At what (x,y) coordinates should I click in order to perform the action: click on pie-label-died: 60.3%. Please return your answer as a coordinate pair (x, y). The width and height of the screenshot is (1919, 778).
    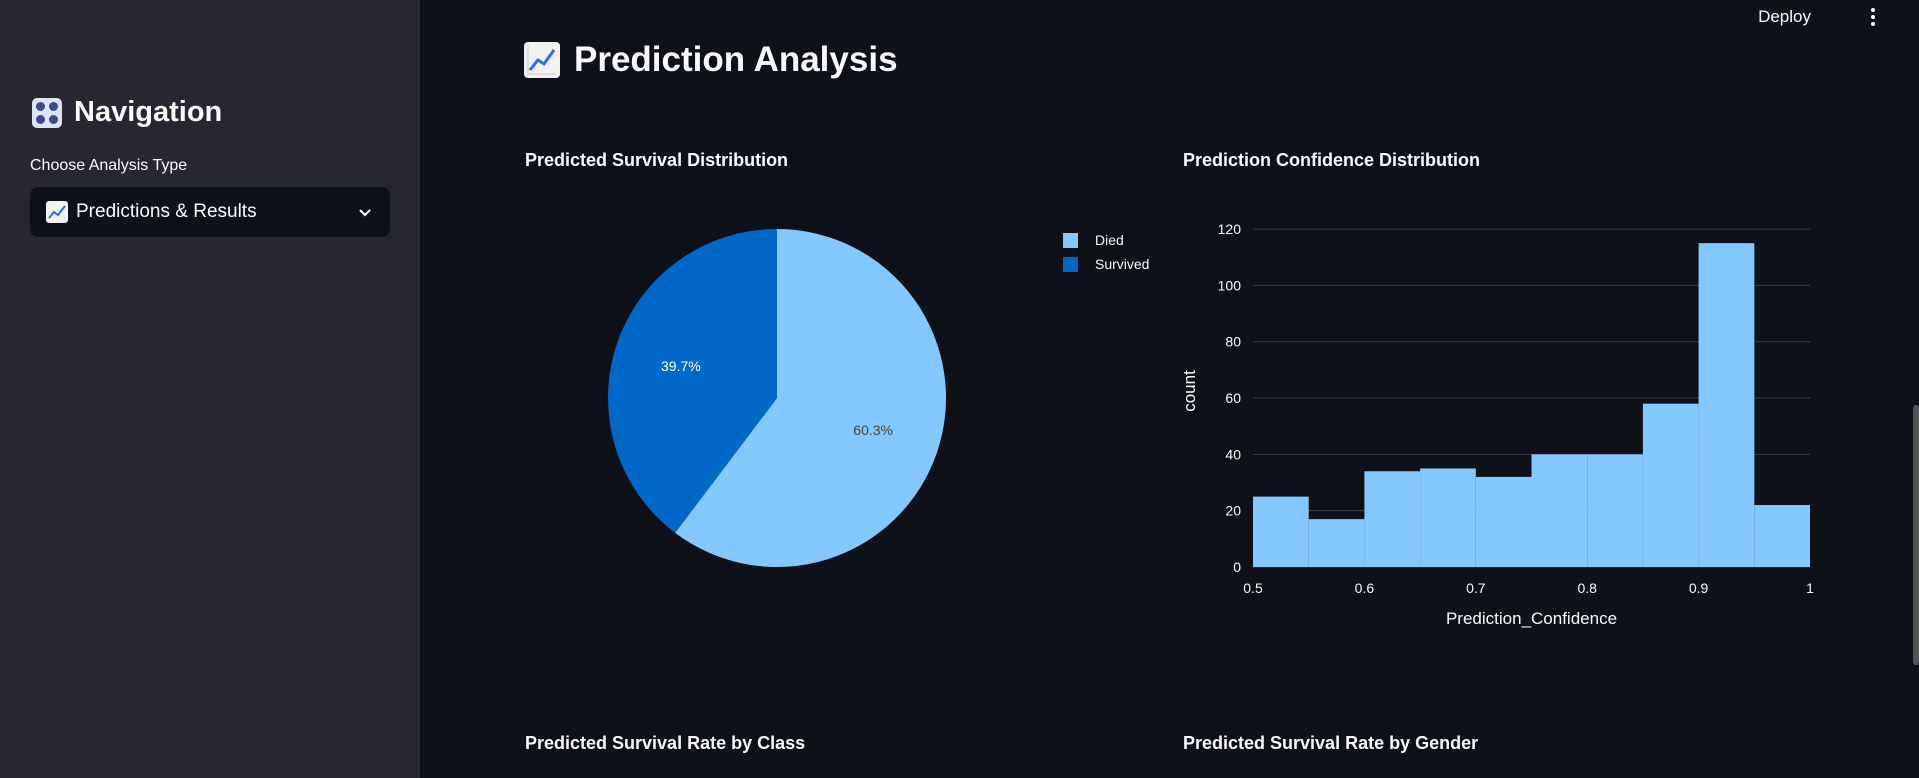
    Looking at the image, I should click on (873, 430).